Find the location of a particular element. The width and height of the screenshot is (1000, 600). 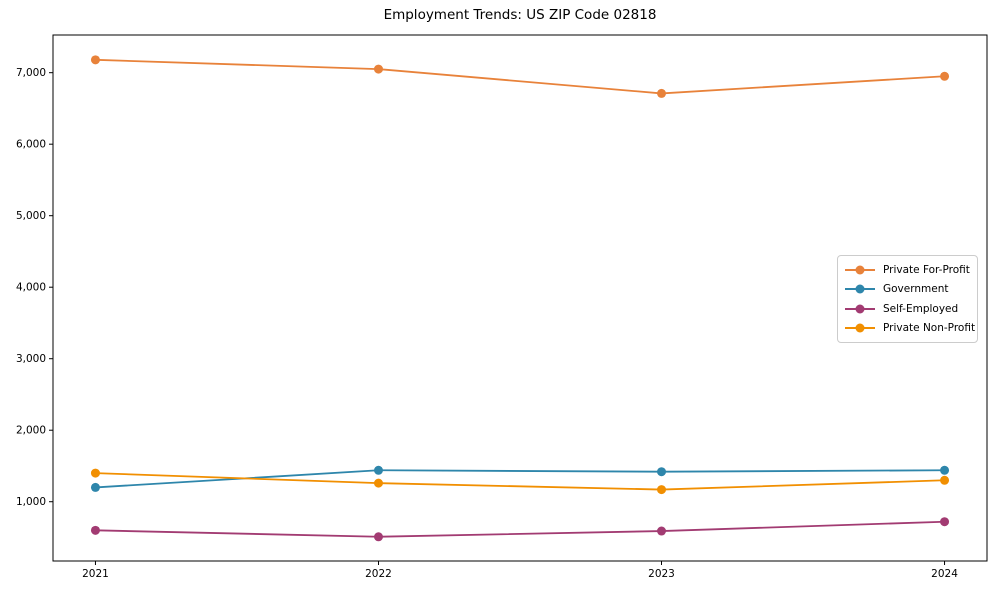

legend-entry-private-for-profit: Private For-Profit is located at coordinates (907, 270).